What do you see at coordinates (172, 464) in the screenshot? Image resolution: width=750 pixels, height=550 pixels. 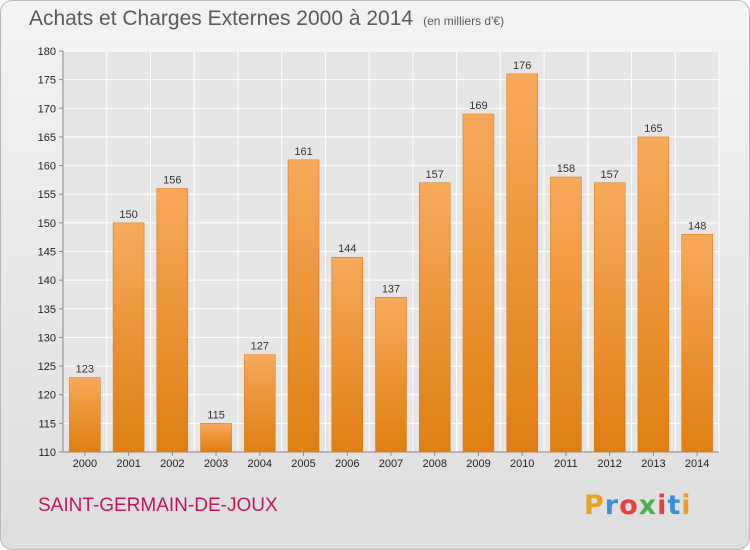 I see `x-tick-label-2002: 2002` at bounding box center [172, 464].